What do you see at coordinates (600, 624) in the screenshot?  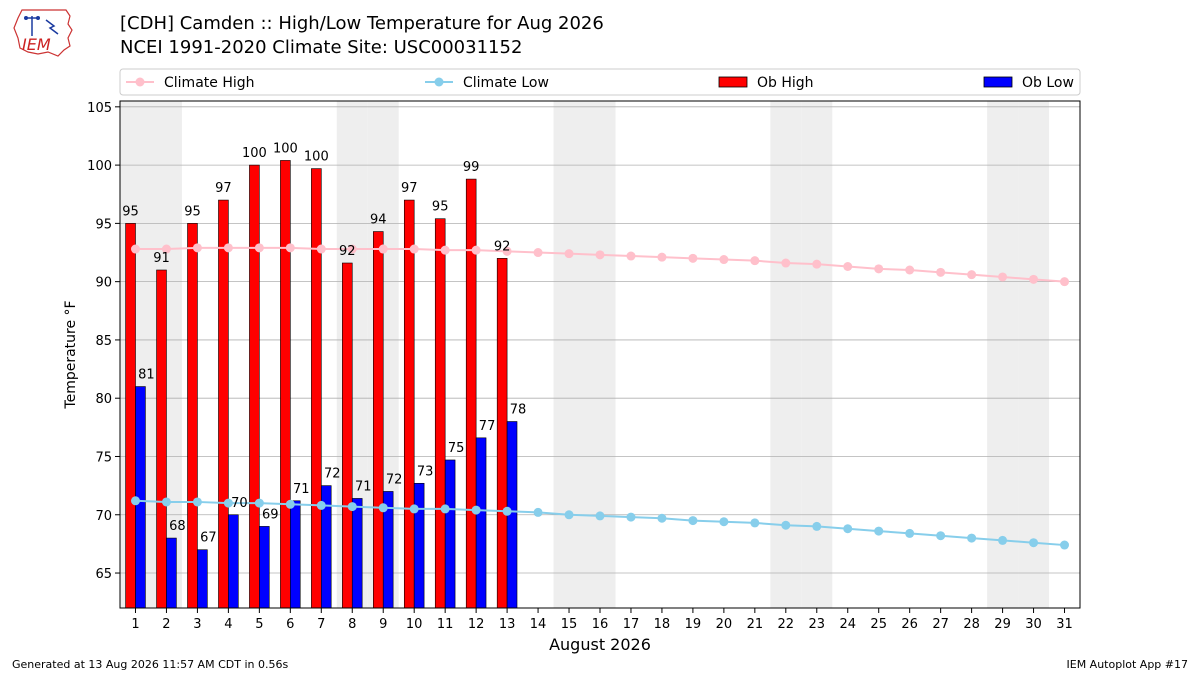 I see `x-tick-label: 16` at bounding box center [600, 624].